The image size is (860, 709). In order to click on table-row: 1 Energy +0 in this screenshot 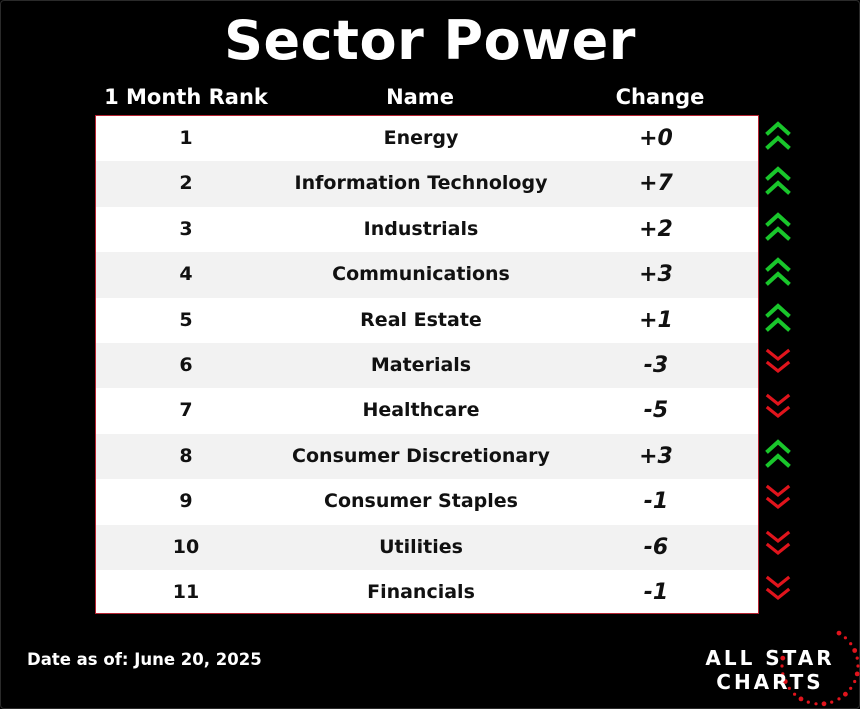, I will do `click(427, 138)`.